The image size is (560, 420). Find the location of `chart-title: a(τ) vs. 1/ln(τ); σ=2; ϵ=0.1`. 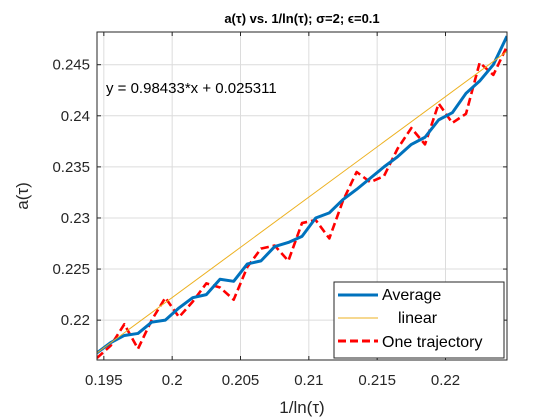

chart-title: a(τ) vs. 1/ln(τ); σ=2; ϵ=0.1 is located at coordinates (301, 18).